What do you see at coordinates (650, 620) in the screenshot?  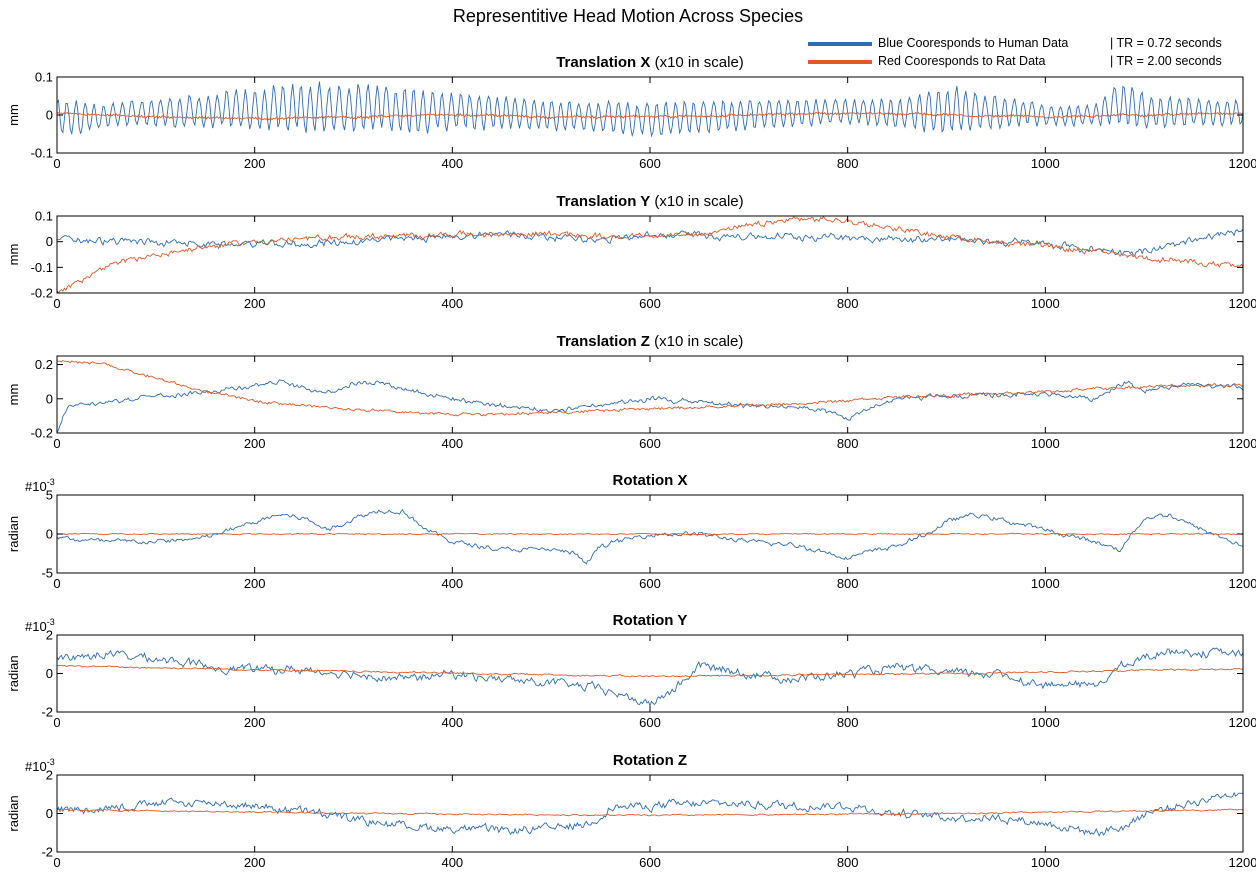 I see `panel-title: Rotation Y` at bounding box center [650, 620].